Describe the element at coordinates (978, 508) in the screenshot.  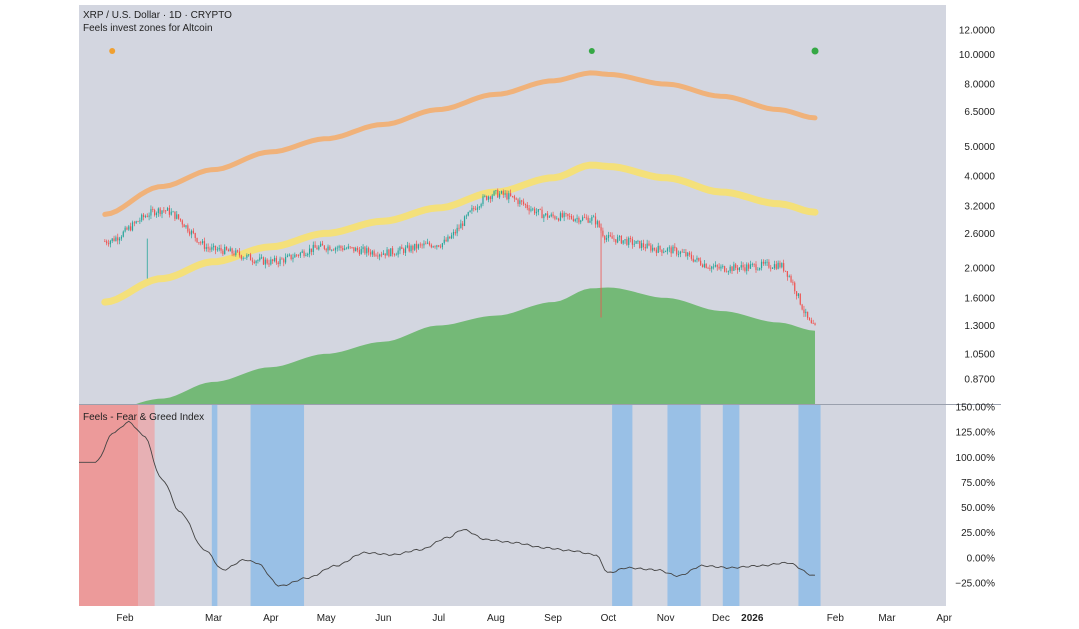
I see `index-tick-label: 50.00%` at that location.